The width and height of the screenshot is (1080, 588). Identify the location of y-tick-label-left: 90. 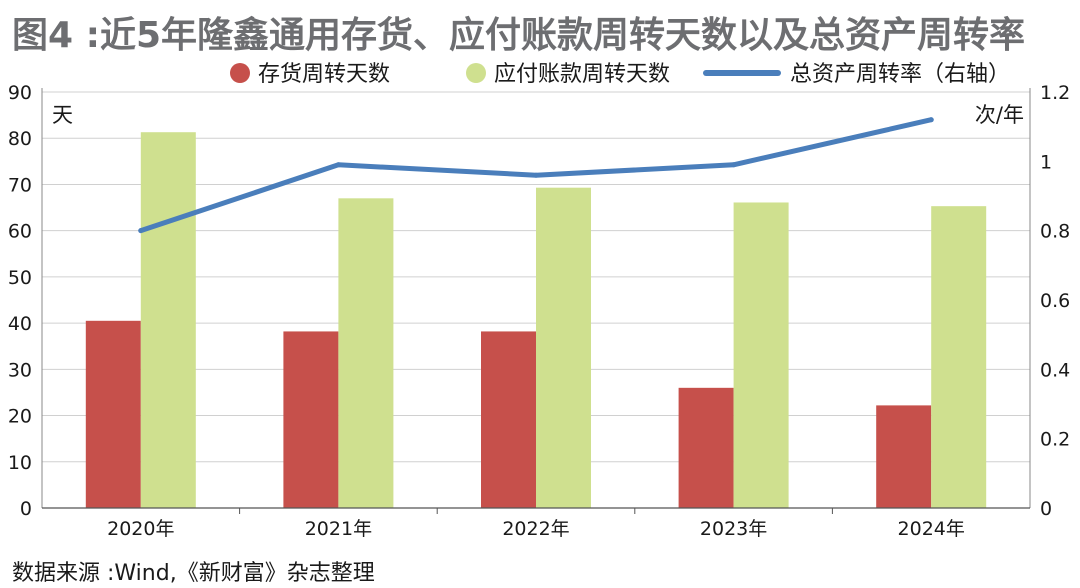
(20, 93).